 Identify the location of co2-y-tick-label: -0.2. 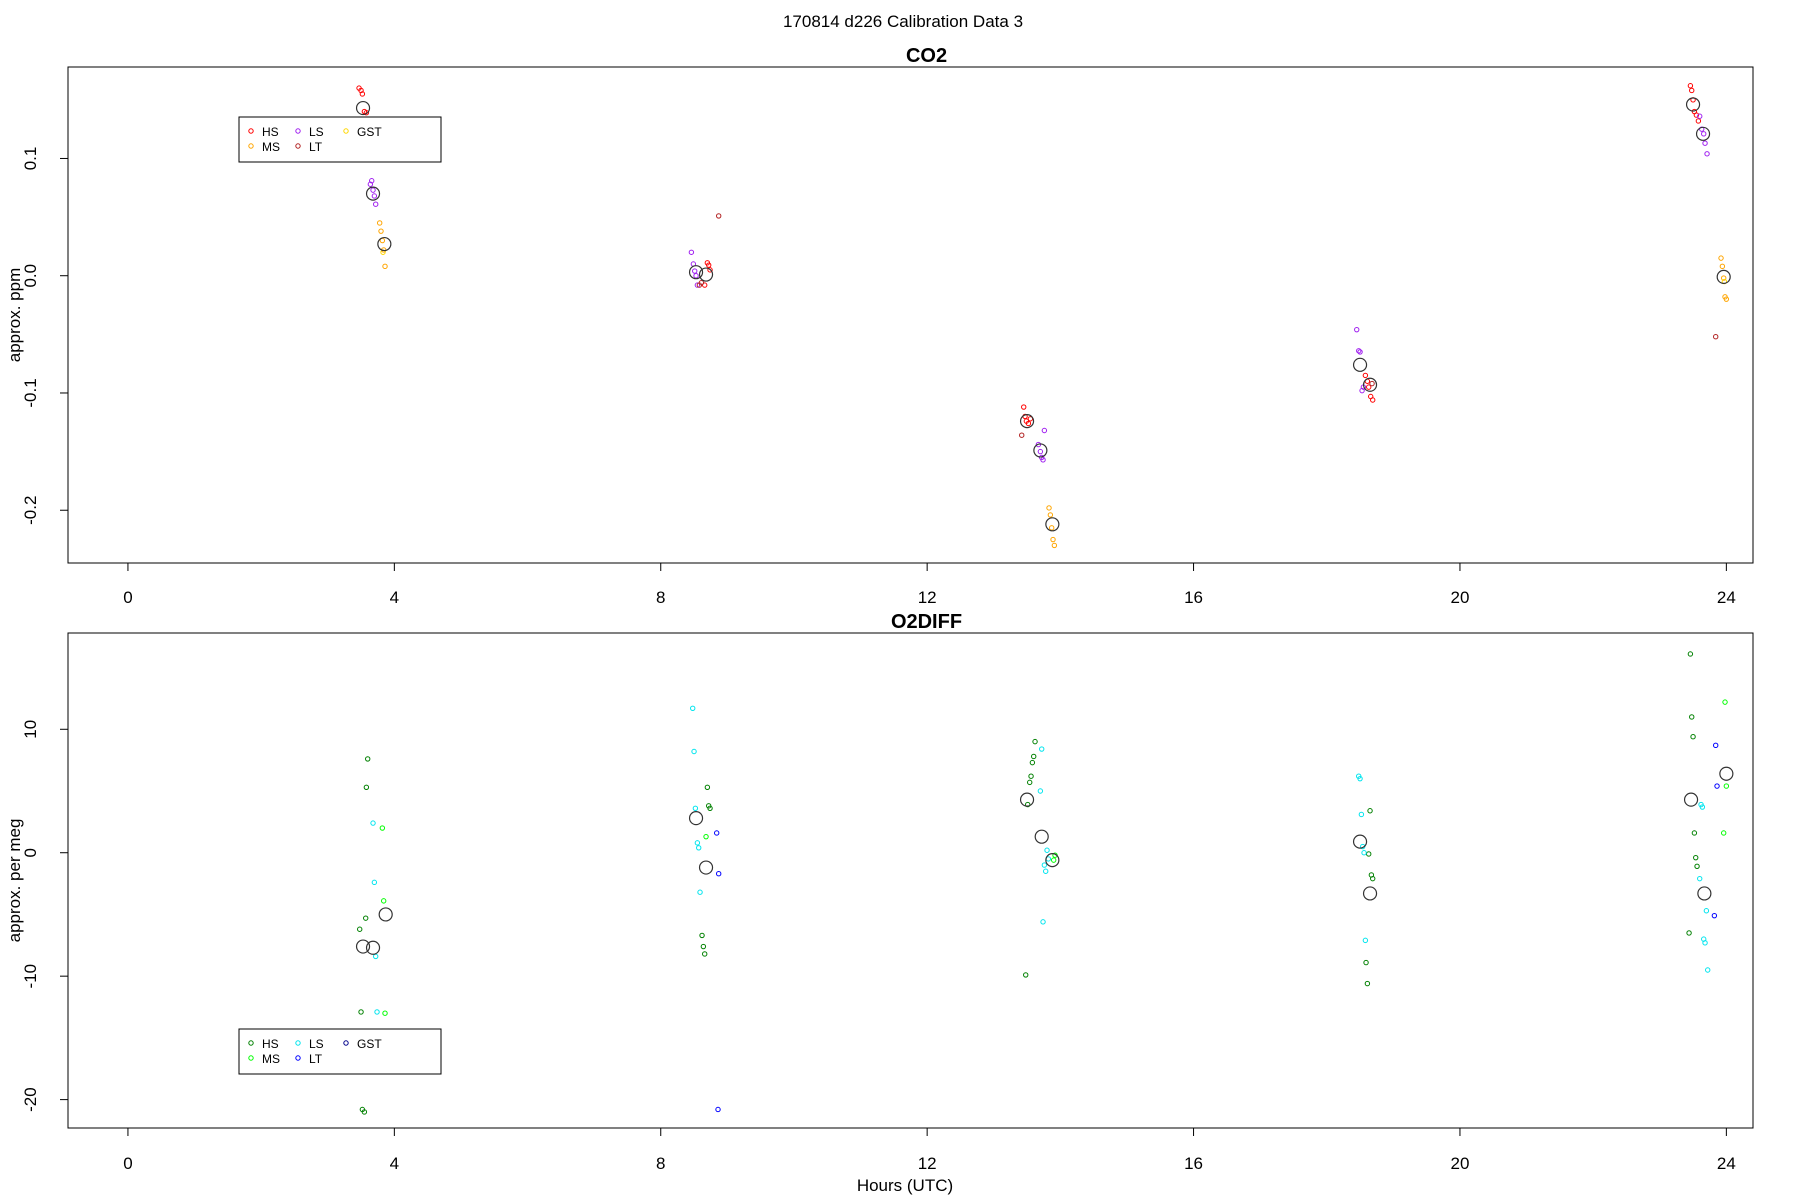
(30, 510).